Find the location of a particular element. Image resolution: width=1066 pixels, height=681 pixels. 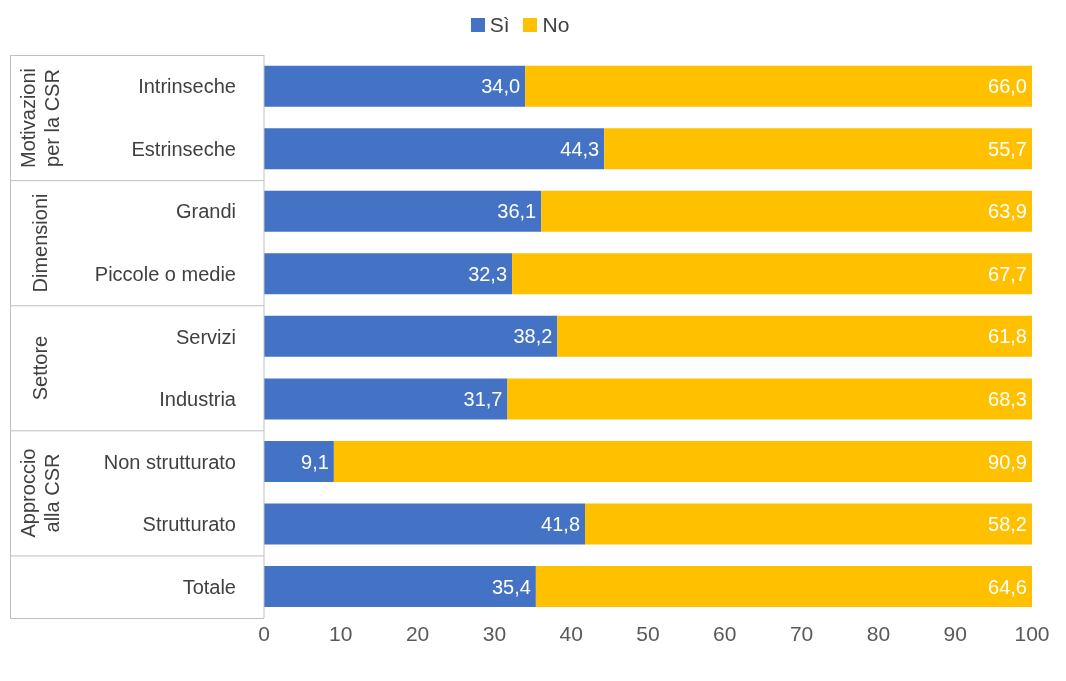

text: Motivazioni per la CSR is located at coordinates (40, 118).